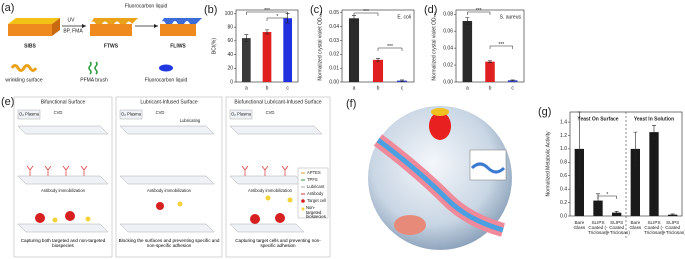 Image resolution: width=685 pixels, height=259 pixels. Describe the element at coordinates (231, 82) in the screenshot. I see `y-tick-label: 0` at that location.